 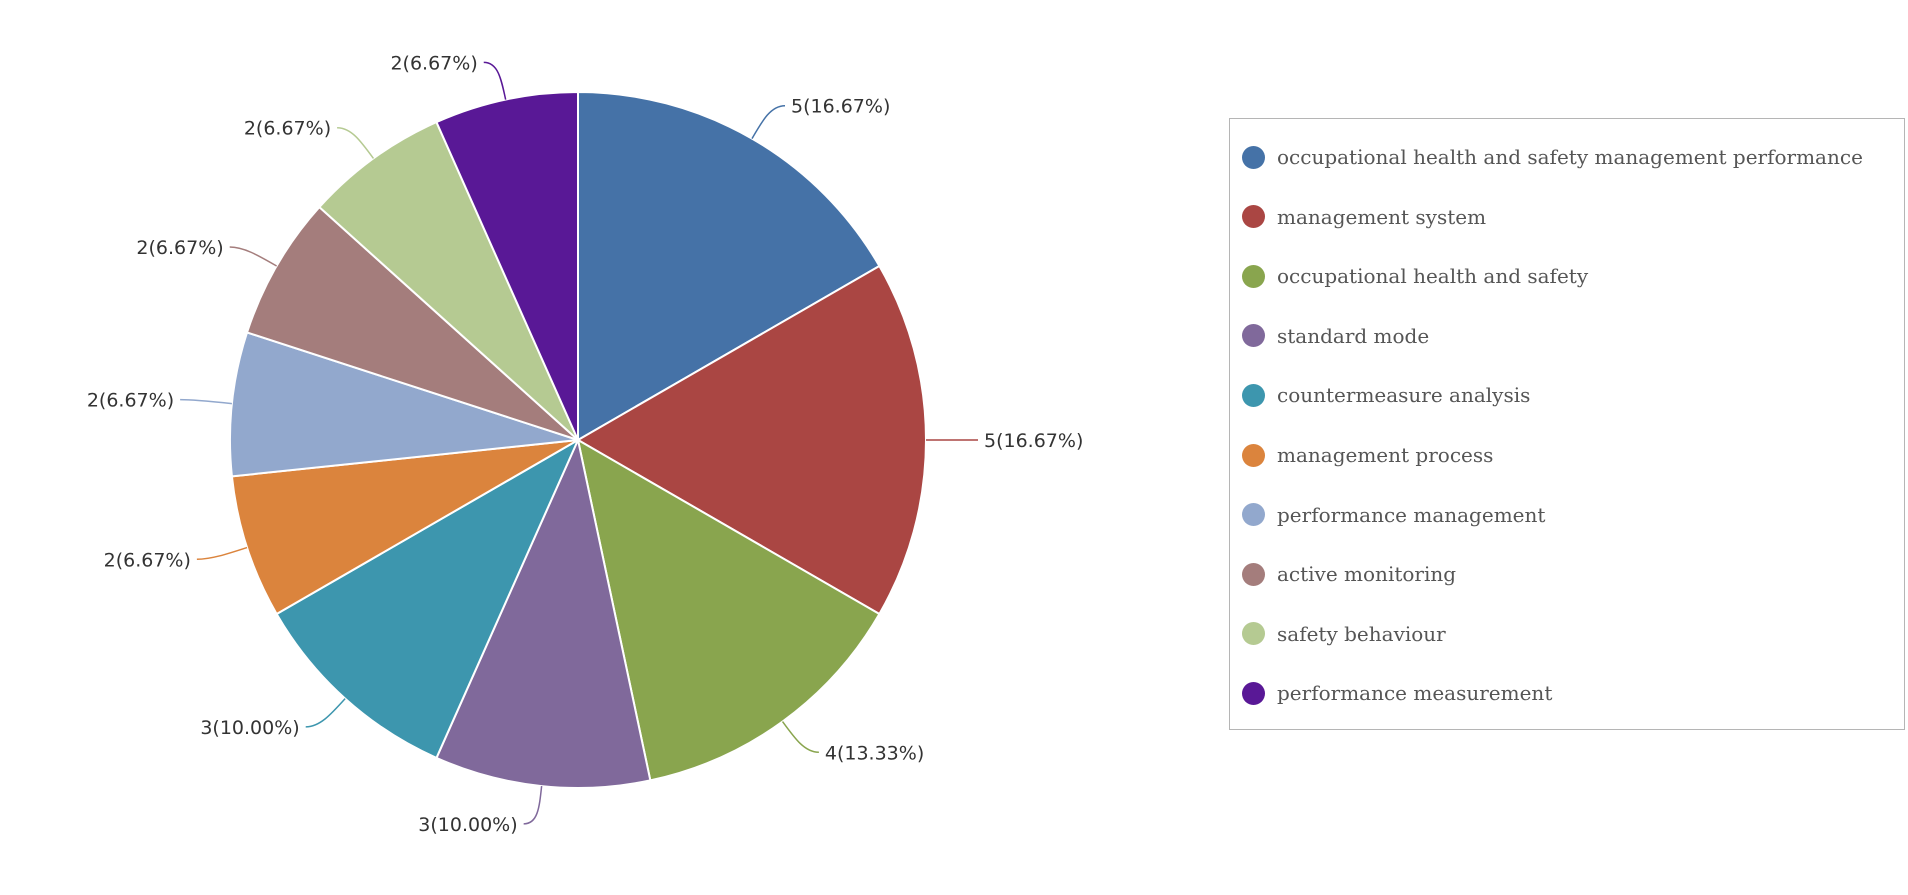 I want to click on legend-item-performance-measurement: performance measurement, so click(x=1397, y=693).